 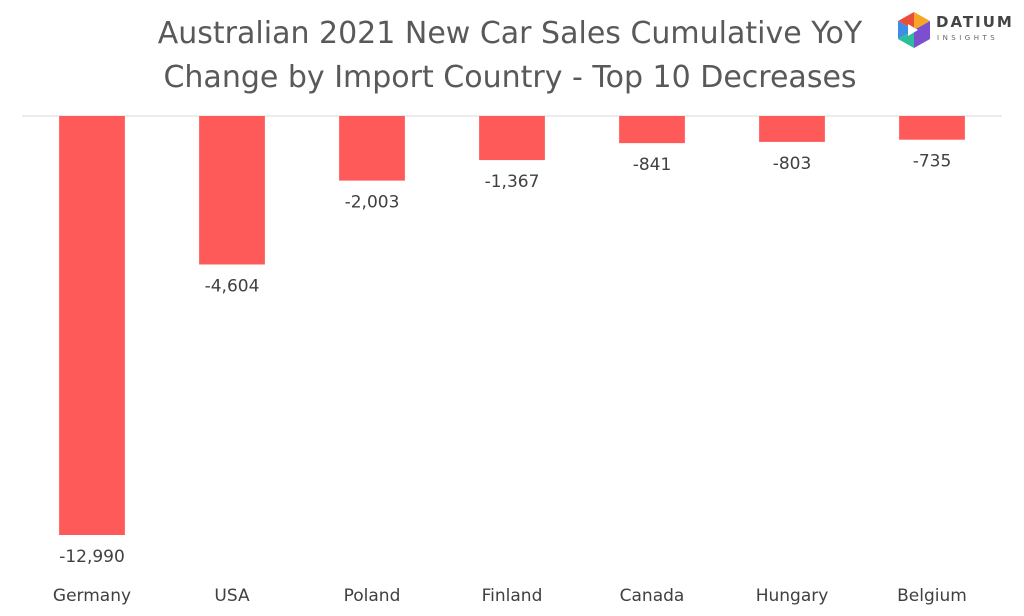 What do you see at coordinates (512, 138) in the screenshot?
I see `bar-finland` at bounding box center [512, 138].